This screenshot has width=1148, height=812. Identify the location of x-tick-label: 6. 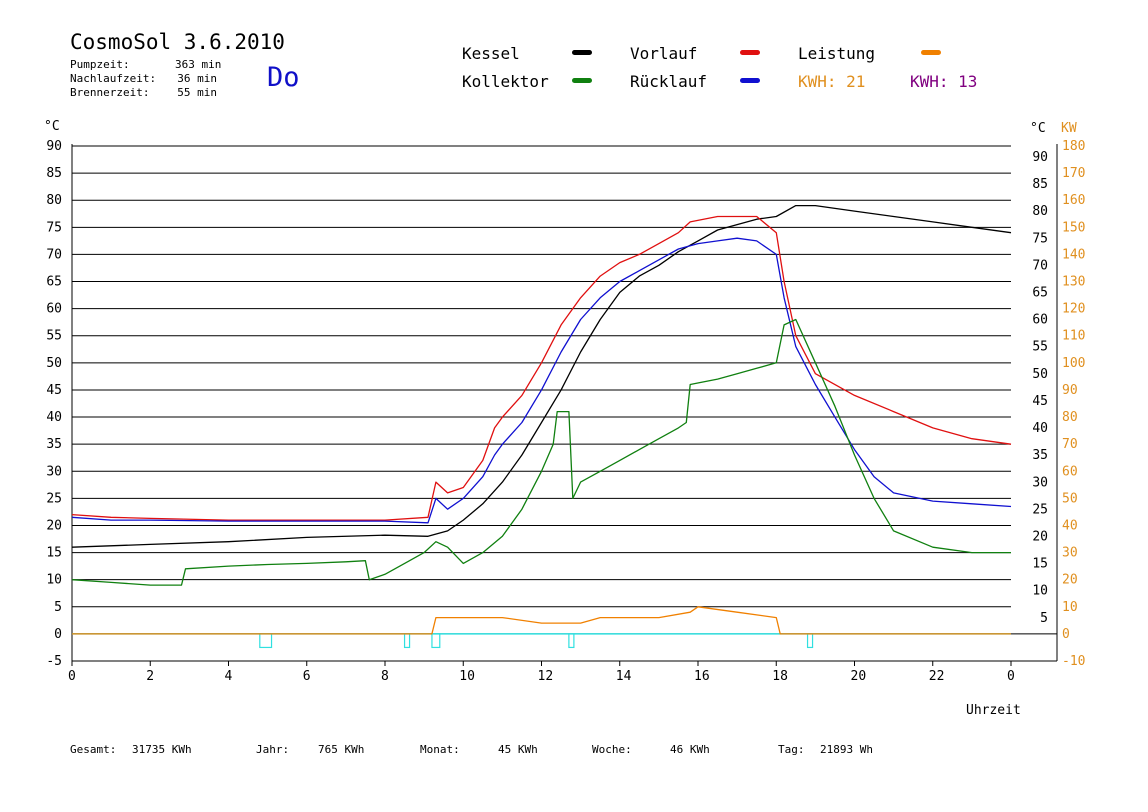
(307, 676).